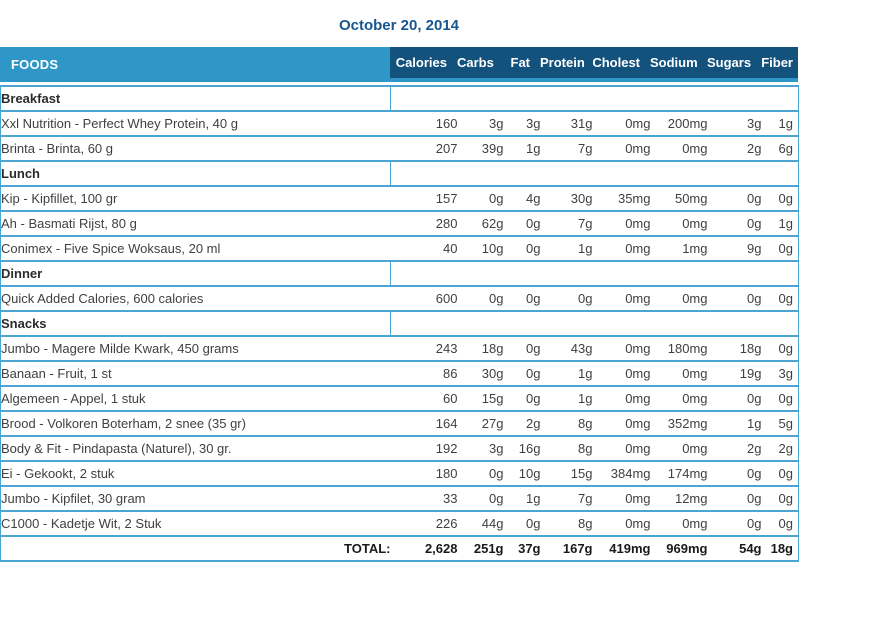  Describe the element at coordinates (450, 498) in the screenshot. I see `nutrient-value-cell: 33` at that location.